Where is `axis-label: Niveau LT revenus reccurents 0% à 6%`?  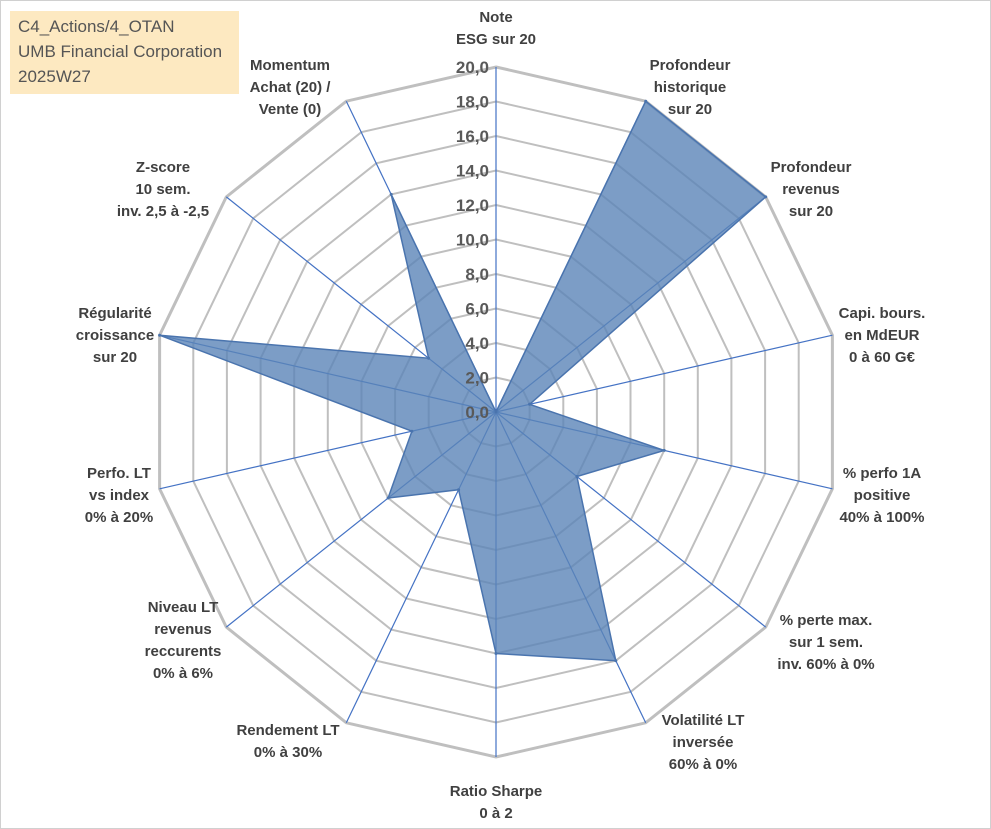
axis-label: Niveau LT revenus reccurents 0% à 6% is located at coordinates (183, 640).